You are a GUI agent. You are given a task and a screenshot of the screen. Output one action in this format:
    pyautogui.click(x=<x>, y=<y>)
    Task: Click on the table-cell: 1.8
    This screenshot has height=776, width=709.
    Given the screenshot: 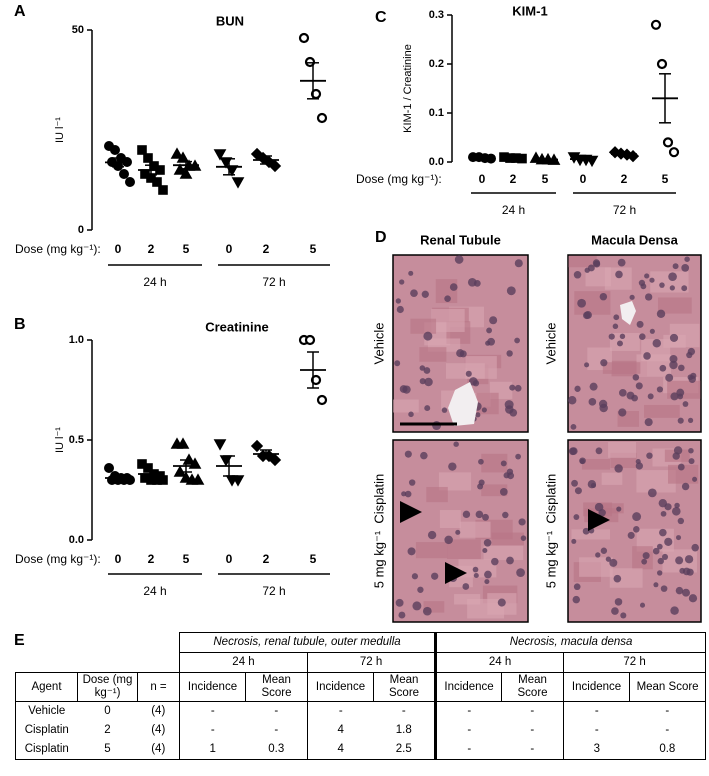 What is the action you would take?
    pyautogui.click(x=403, y=730)
    